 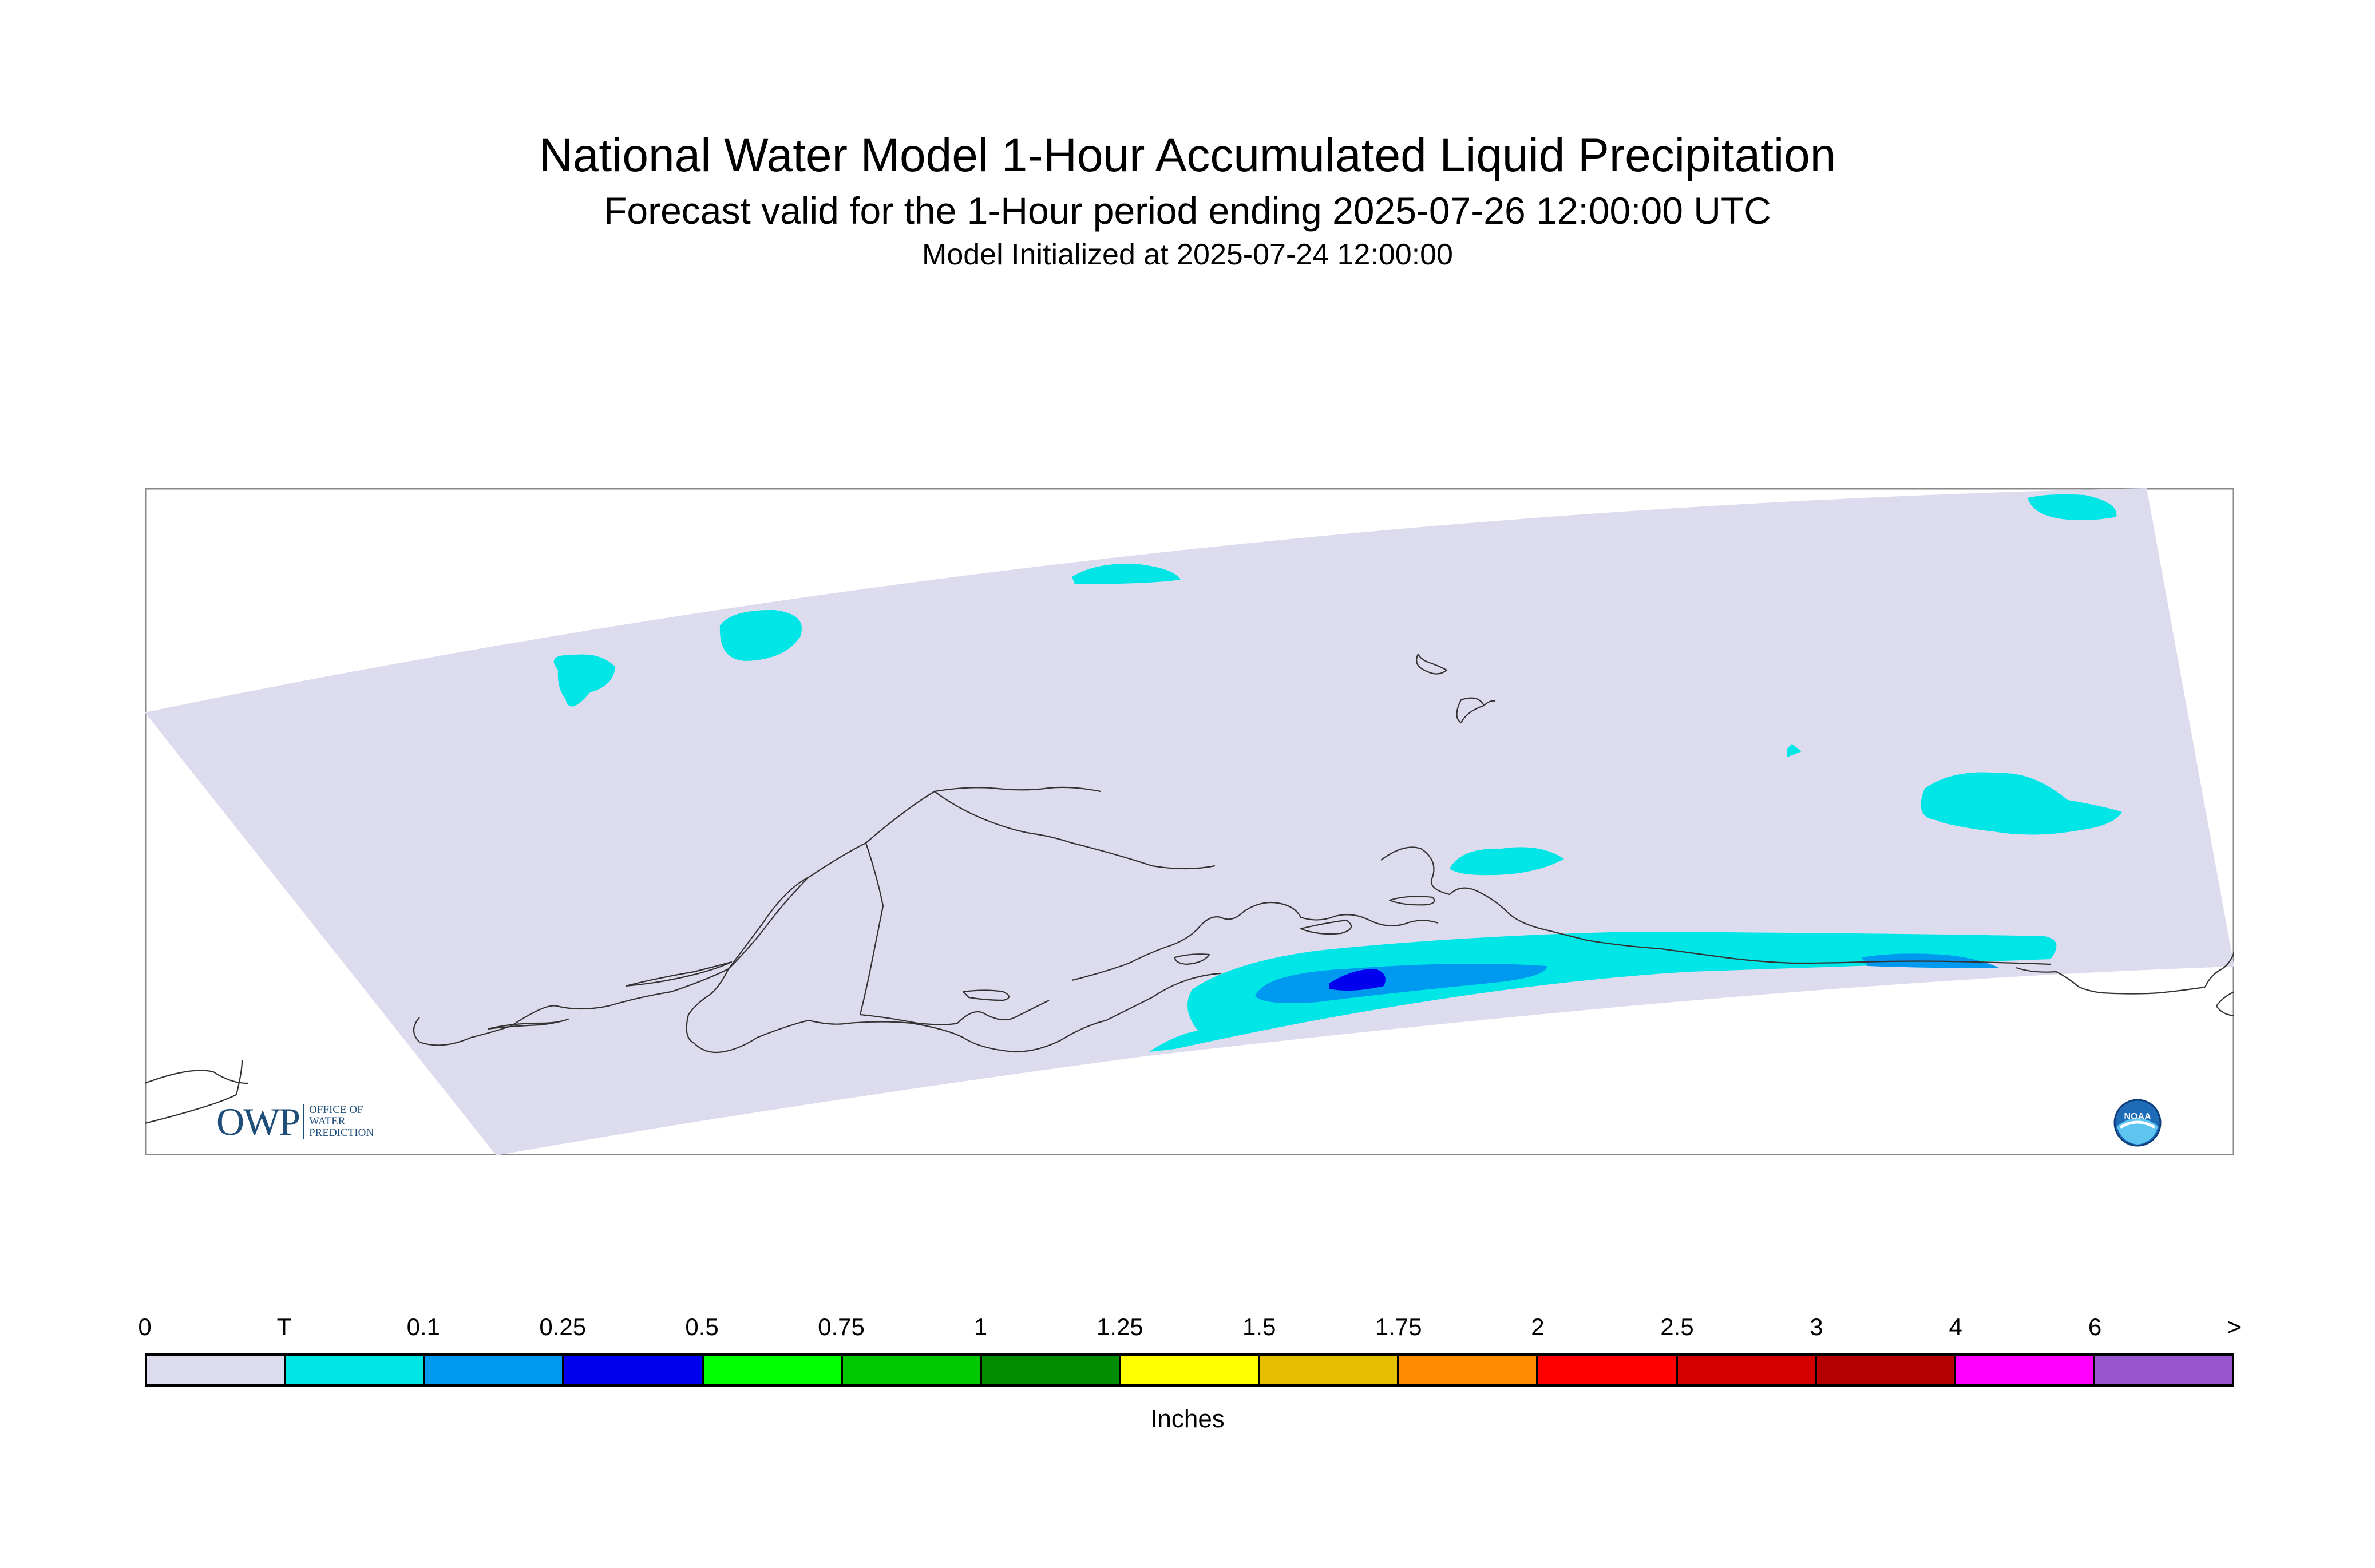 I want to click on legend-tick-label: 0.25, so click(x=563, y=1326).